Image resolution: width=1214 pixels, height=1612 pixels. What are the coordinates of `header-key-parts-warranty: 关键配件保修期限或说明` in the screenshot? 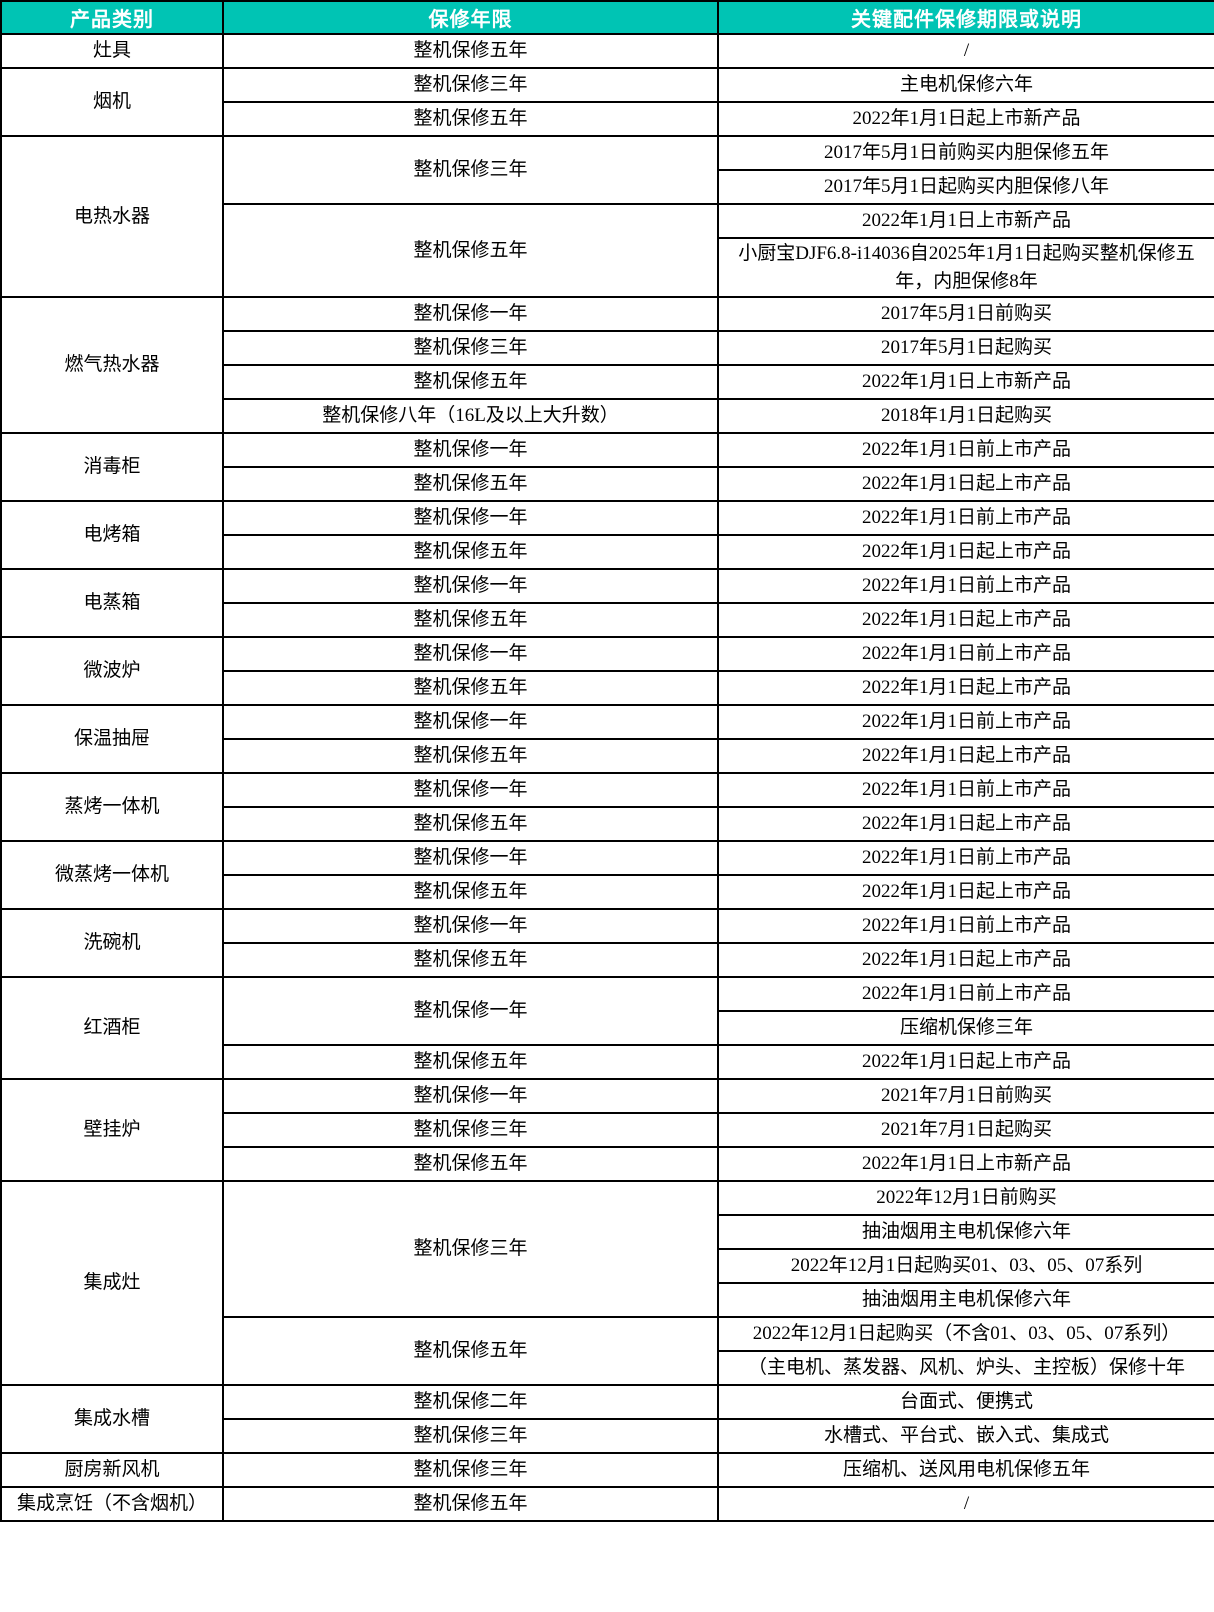 It's located at (965, 17).